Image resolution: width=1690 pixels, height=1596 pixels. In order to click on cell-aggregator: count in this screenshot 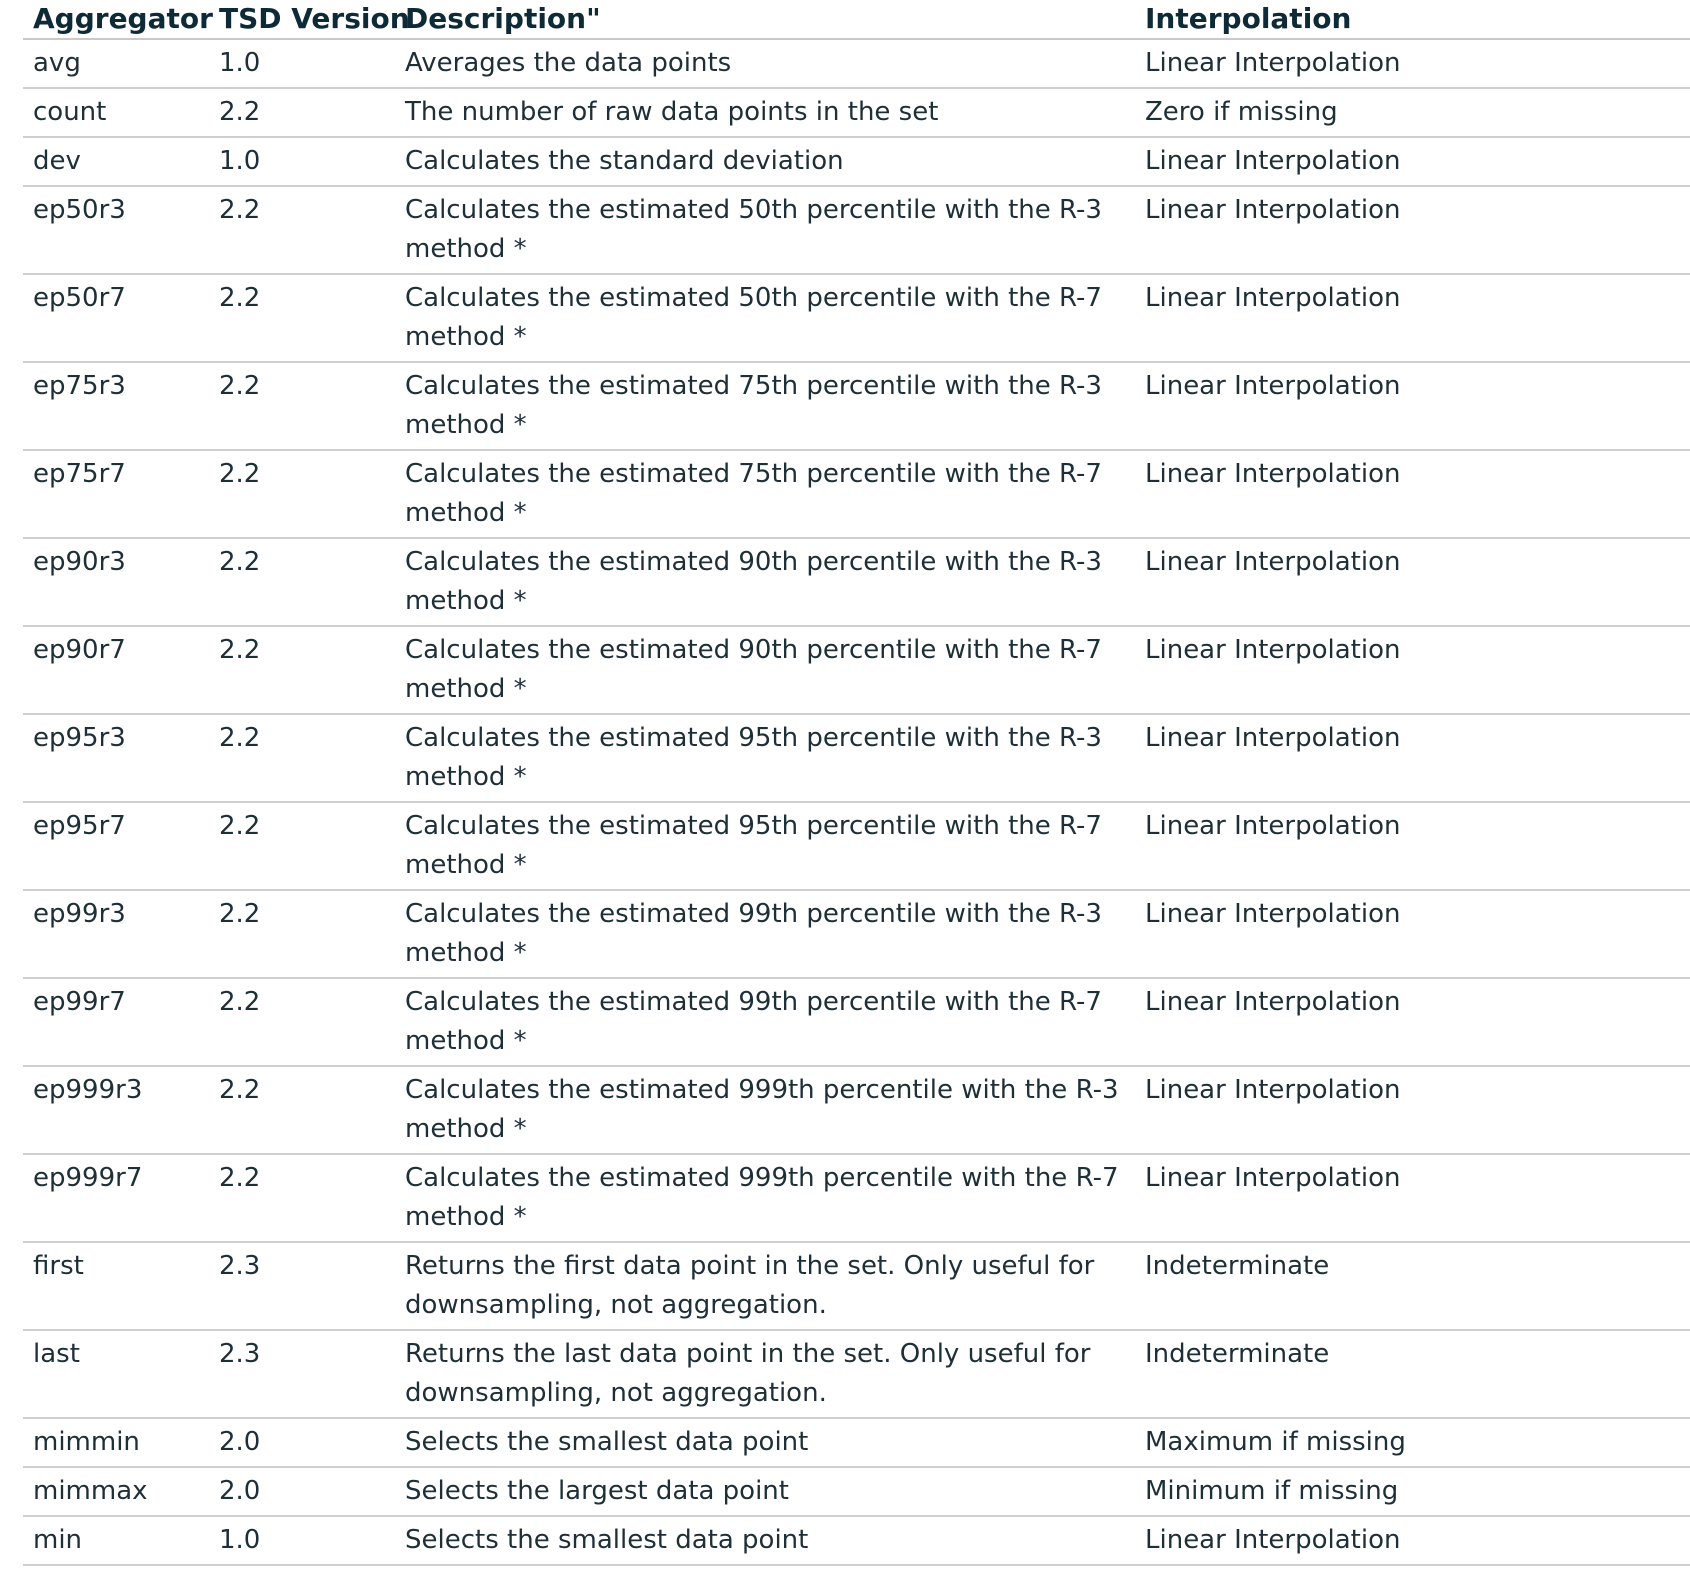, I will do `click(116, 113)`.